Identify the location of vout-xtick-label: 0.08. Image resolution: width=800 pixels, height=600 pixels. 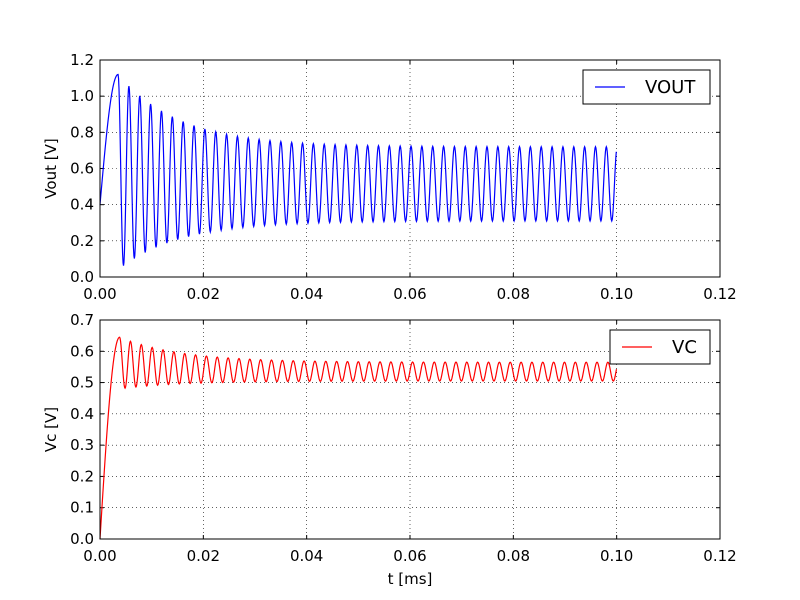
(513, 294).